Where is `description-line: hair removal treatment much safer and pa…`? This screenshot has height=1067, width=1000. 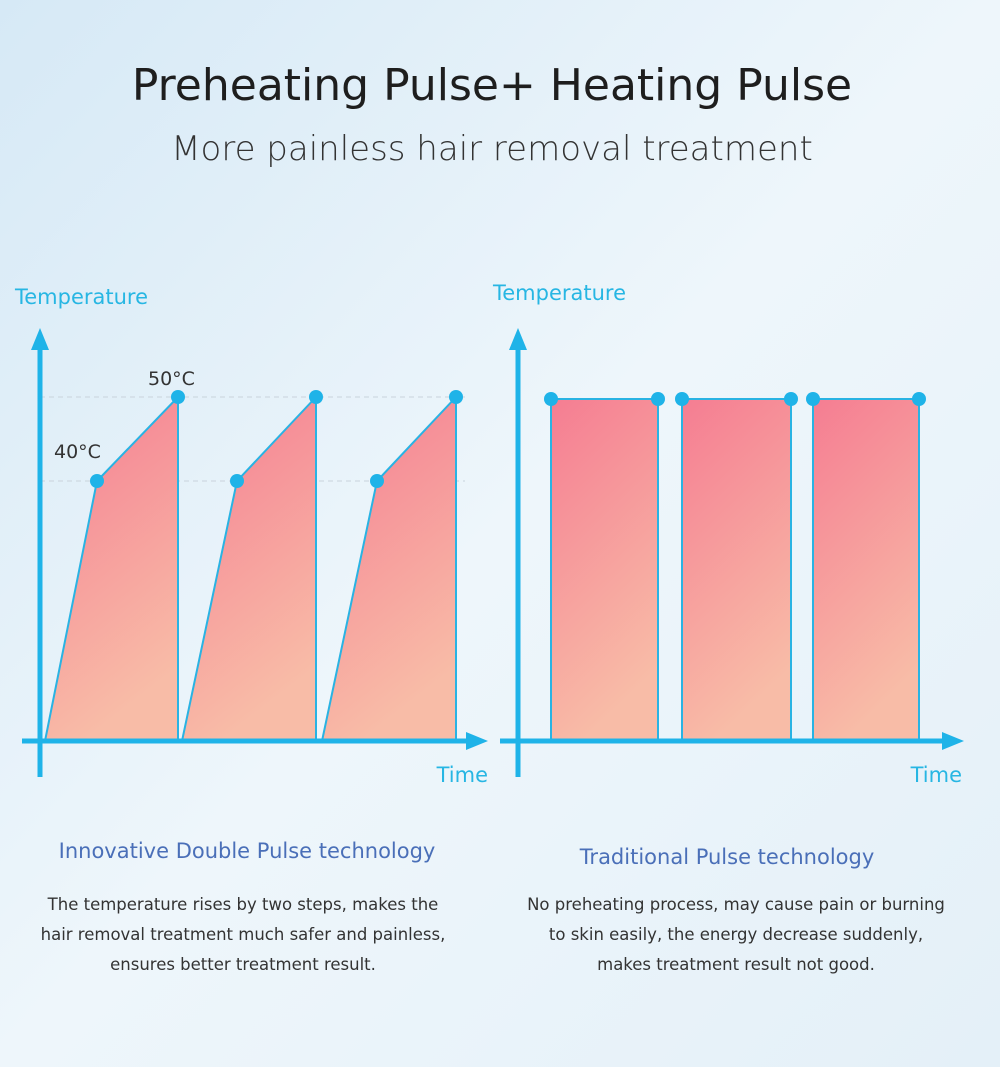 description-line: hair removal treatment much safer and pa… is located at coordinates (243, 934).